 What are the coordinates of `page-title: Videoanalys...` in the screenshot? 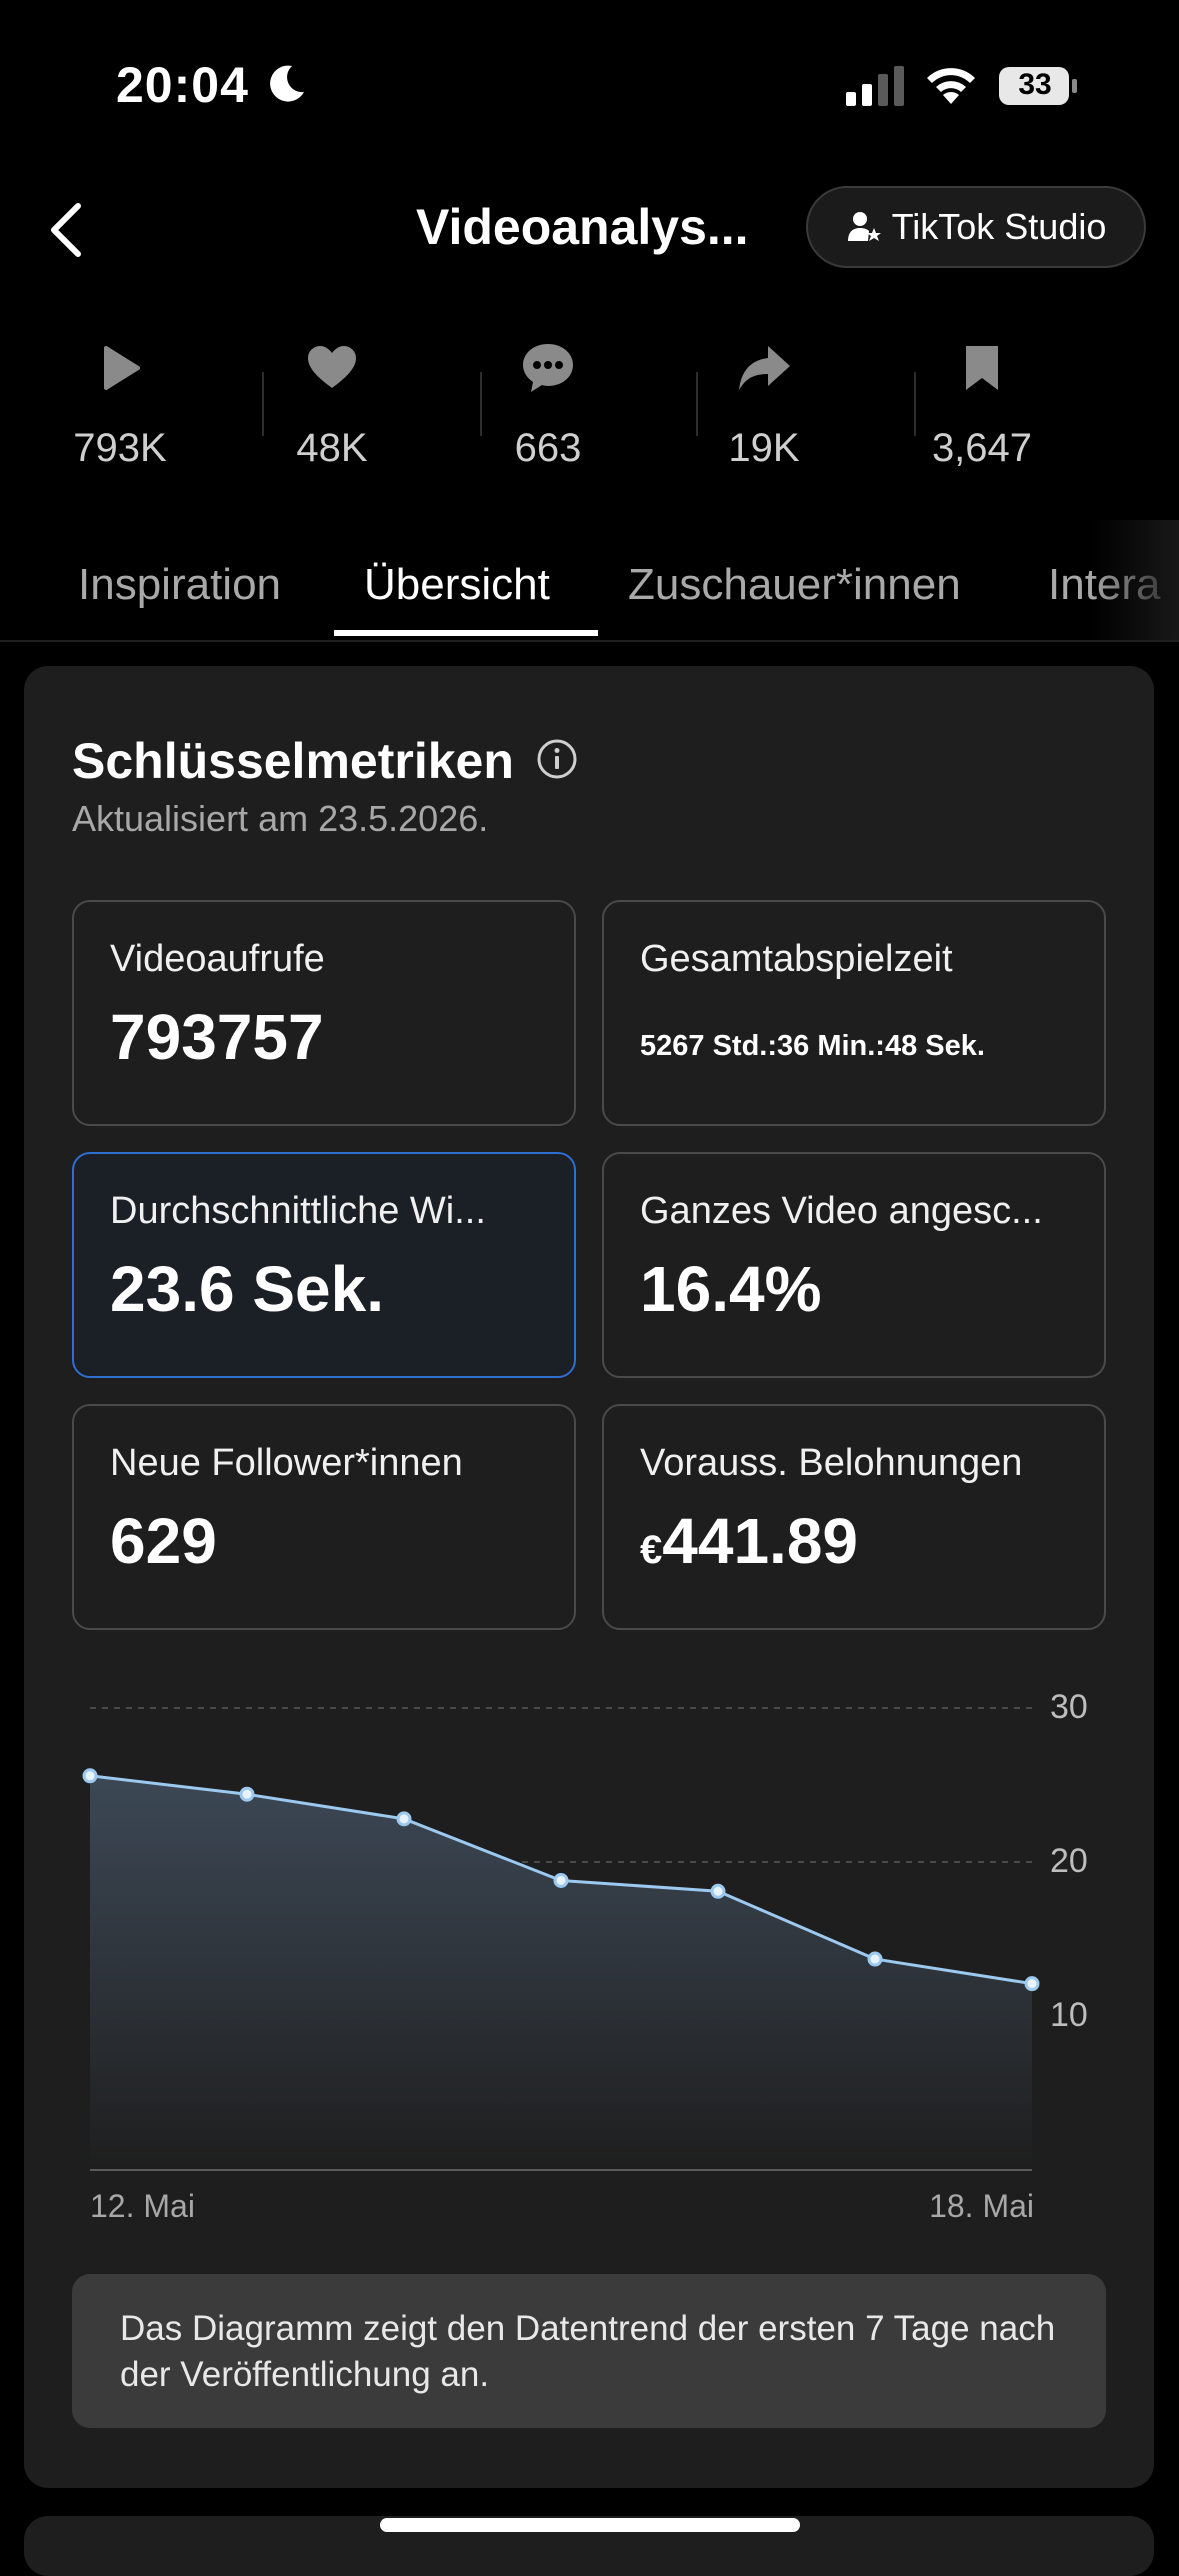 It's located at (582, 227).